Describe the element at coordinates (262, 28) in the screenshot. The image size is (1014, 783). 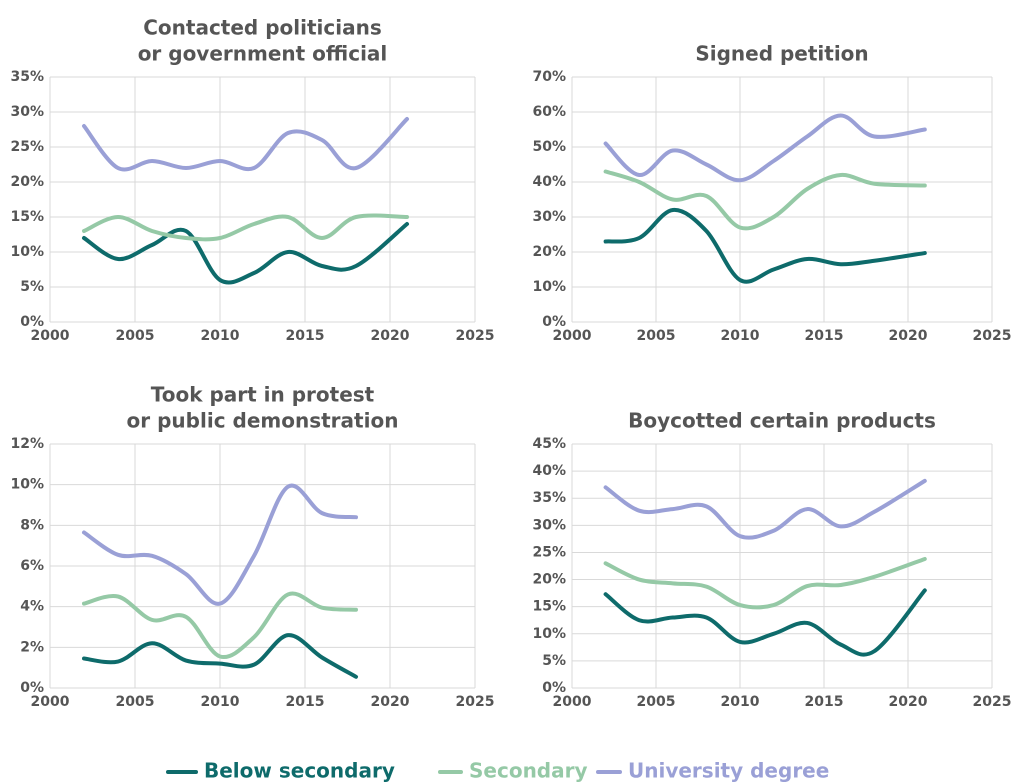
I see `chart-title: Contacted politicians` at that location.